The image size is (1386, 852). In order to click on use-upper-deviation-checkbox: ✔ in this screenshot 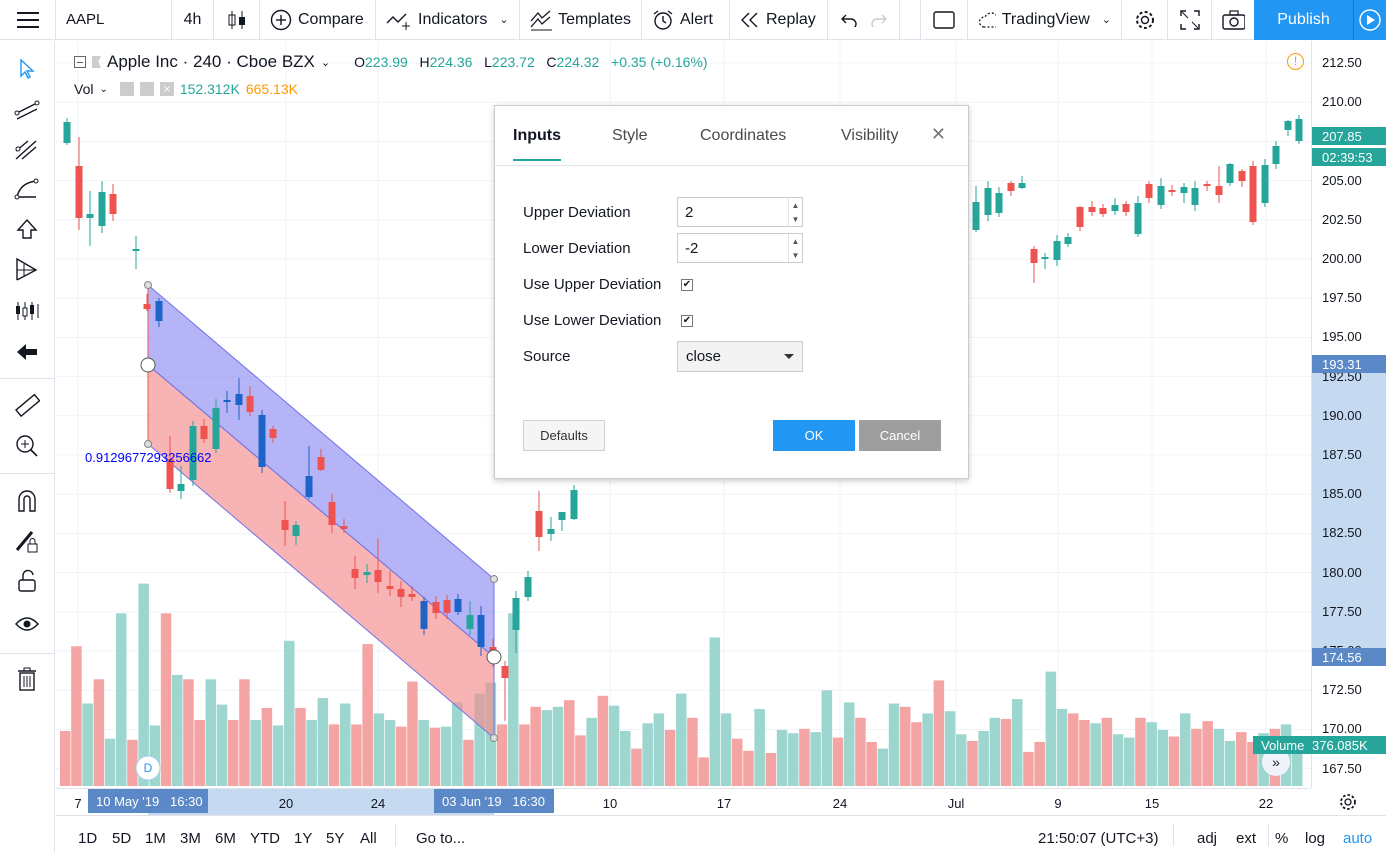, I will do `click(687, 285)`.